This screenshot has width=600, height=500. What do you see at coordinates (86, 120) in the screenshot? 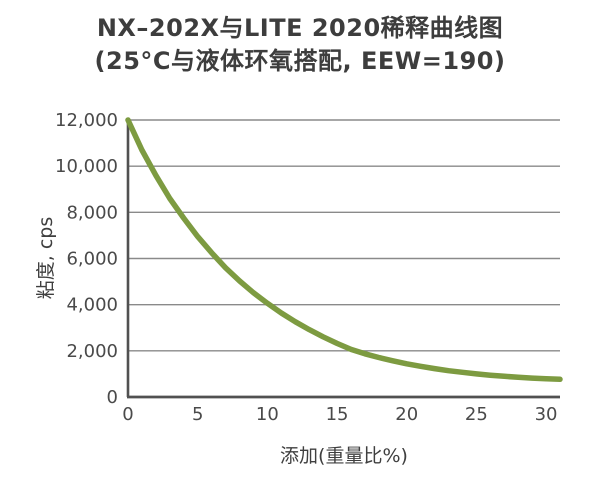
I see `y-tick-label: 12,000` at bounding box center [86, 120].